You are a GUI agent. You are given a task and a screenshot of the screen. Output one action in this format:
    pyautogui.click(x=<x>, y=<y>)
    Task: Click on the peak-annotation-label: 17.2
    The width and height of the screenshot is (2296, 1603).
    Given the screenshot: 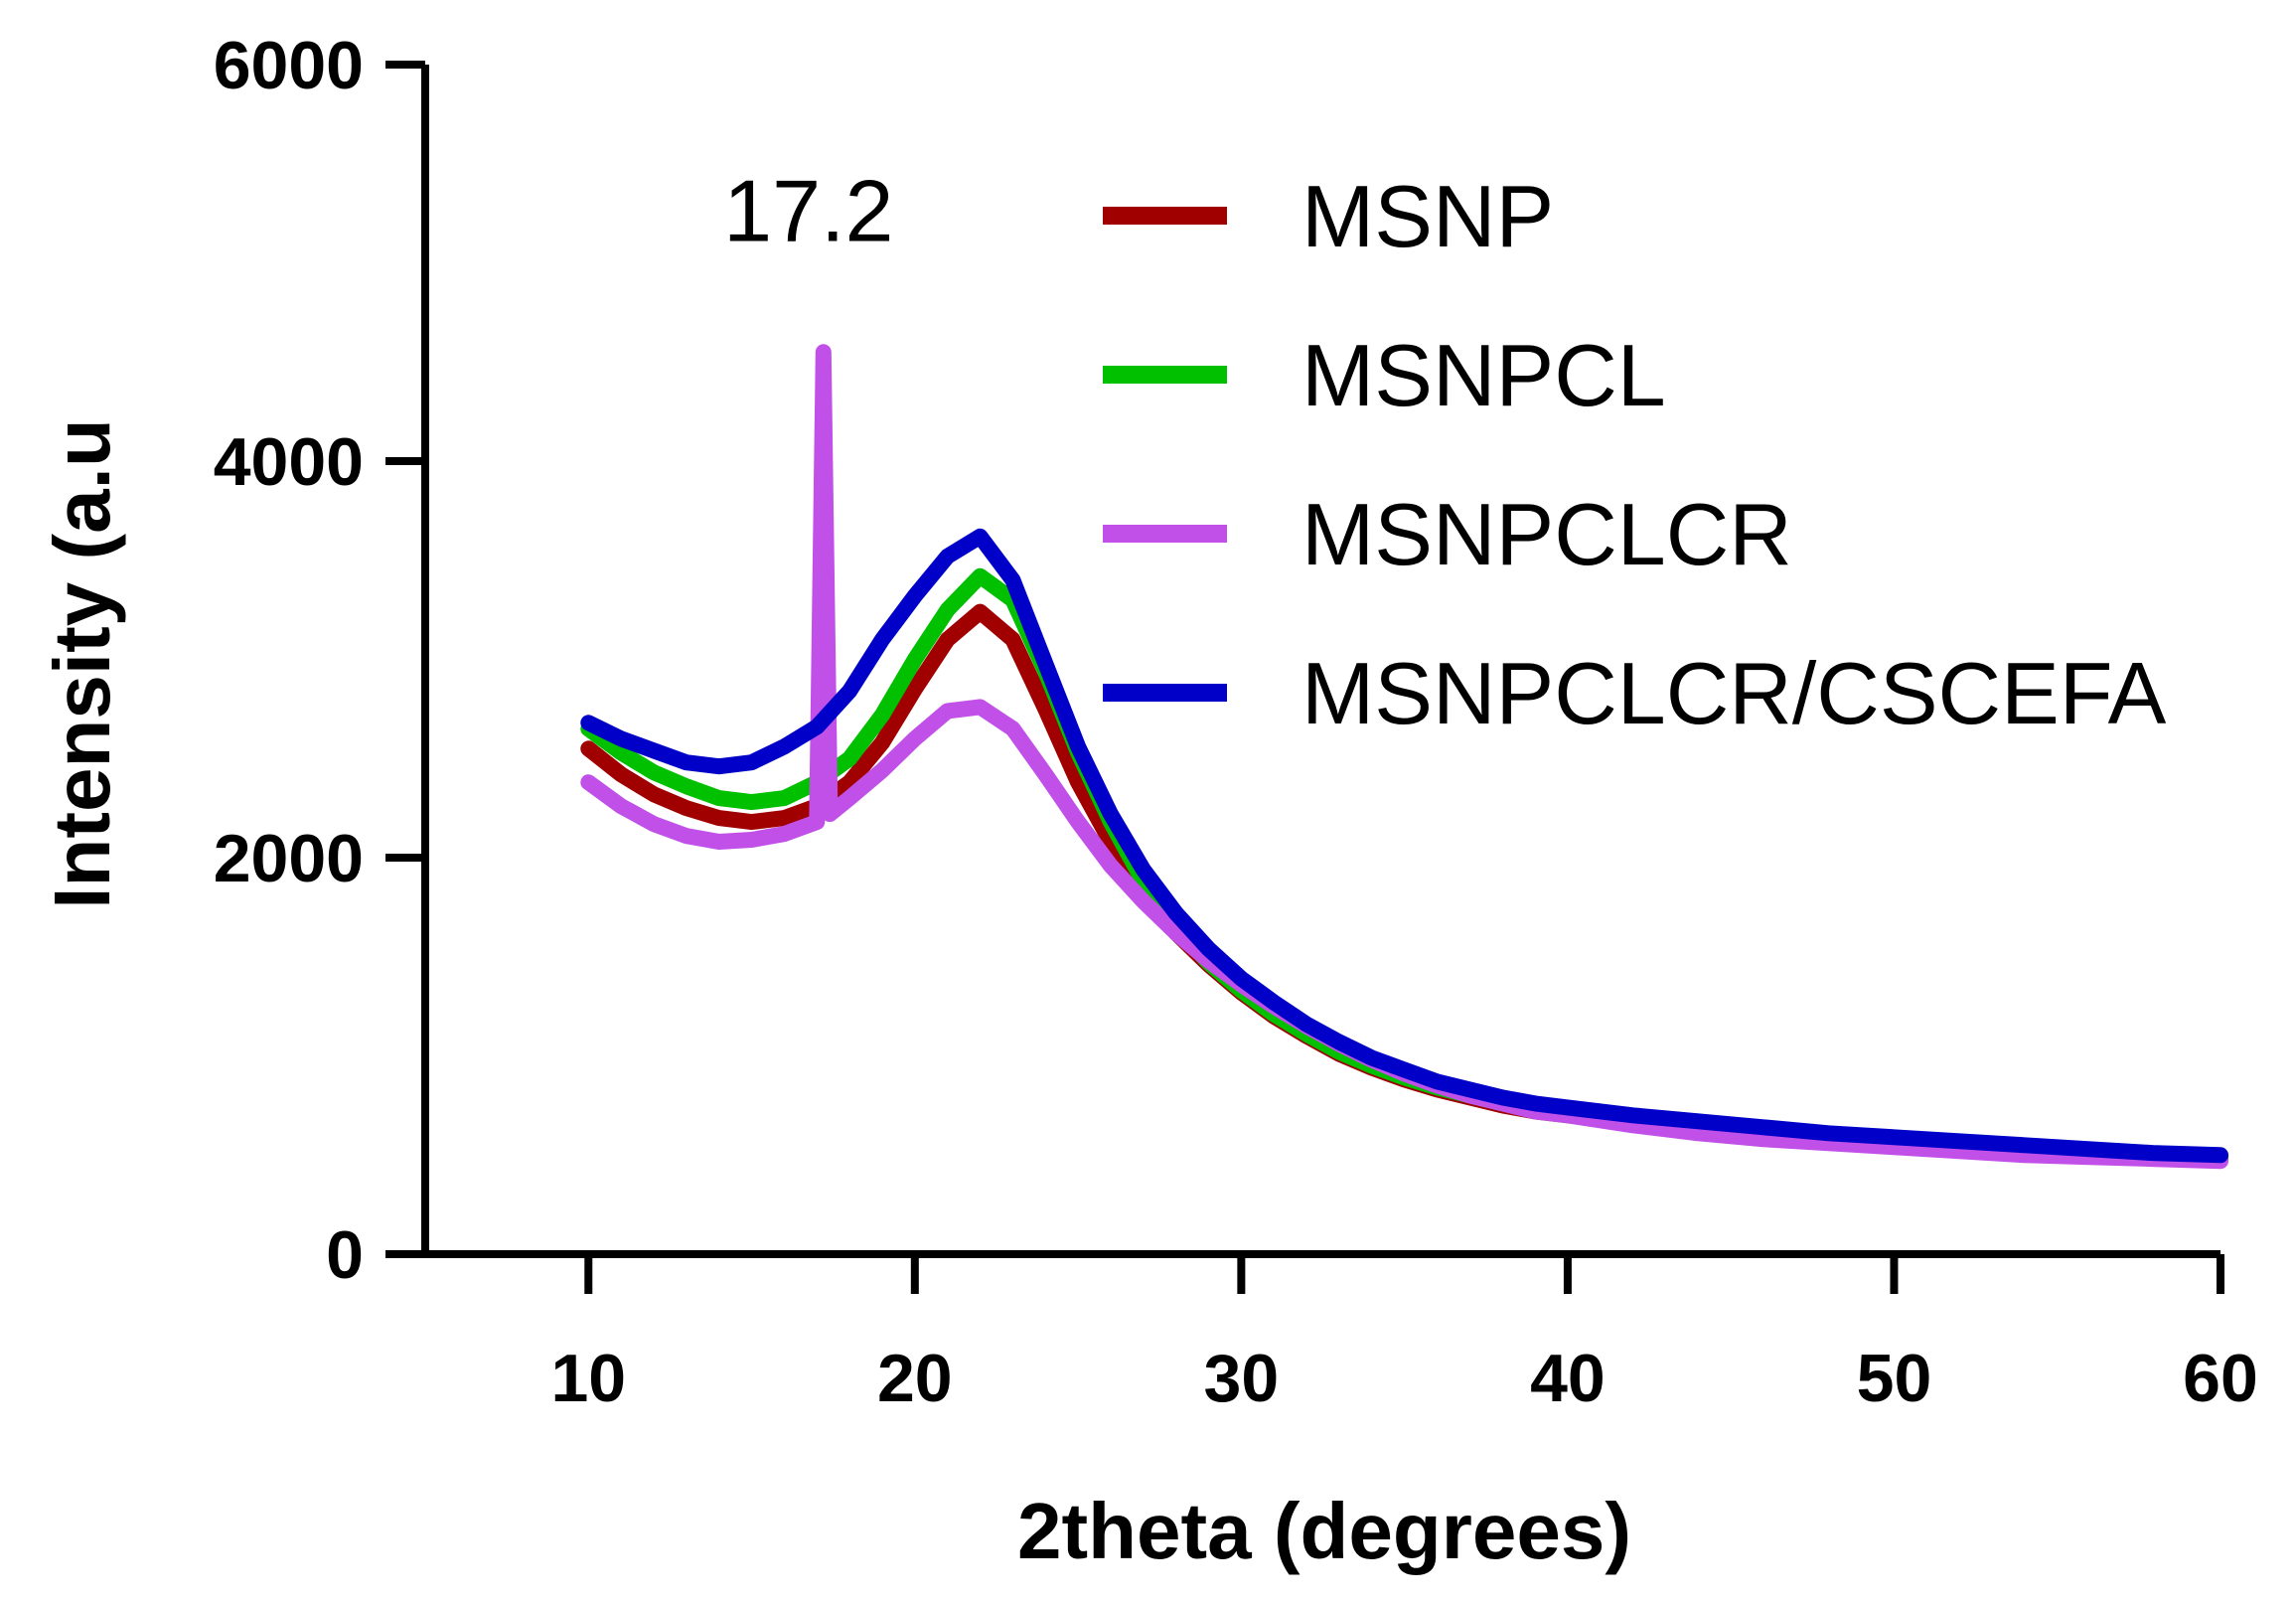 What is the action you would take?
    pyautogui.click(x=808, y=210)
    